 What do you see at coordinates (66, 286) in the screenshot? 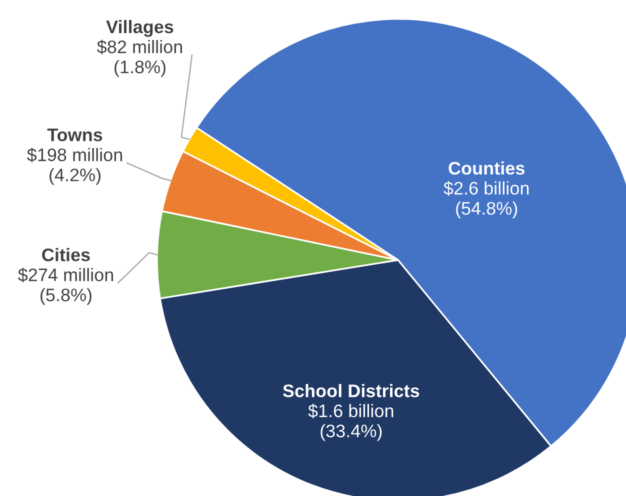
I see `data-label: $274 million (5.8%)` at bounding box center [66, 286].